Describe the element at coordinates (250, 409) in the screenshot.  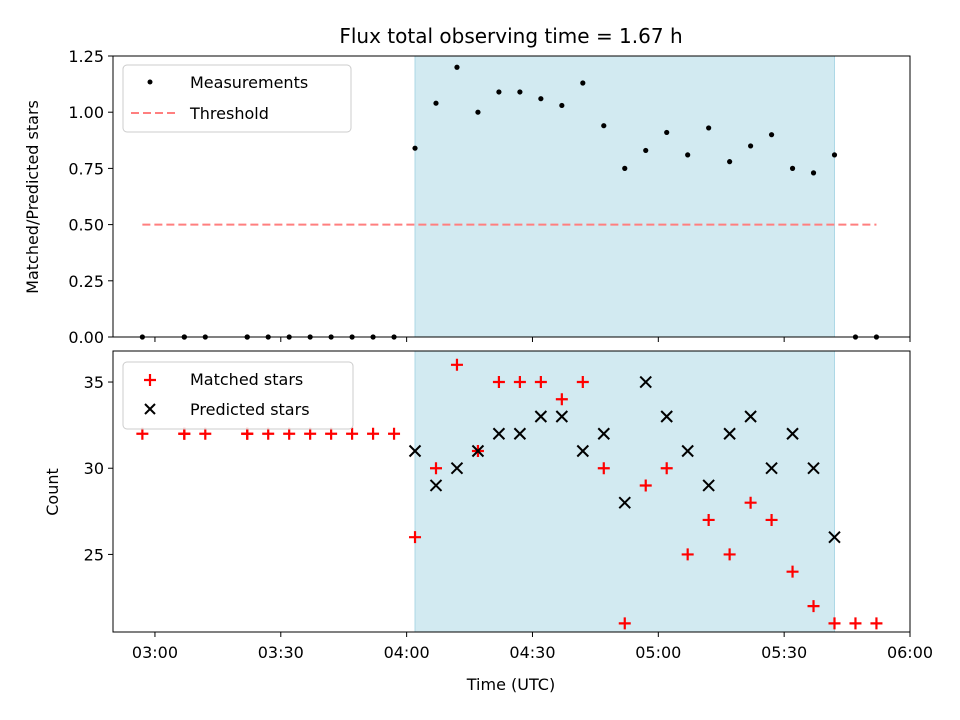
I see `legend-label-predicted: Predicted stars` at that location.